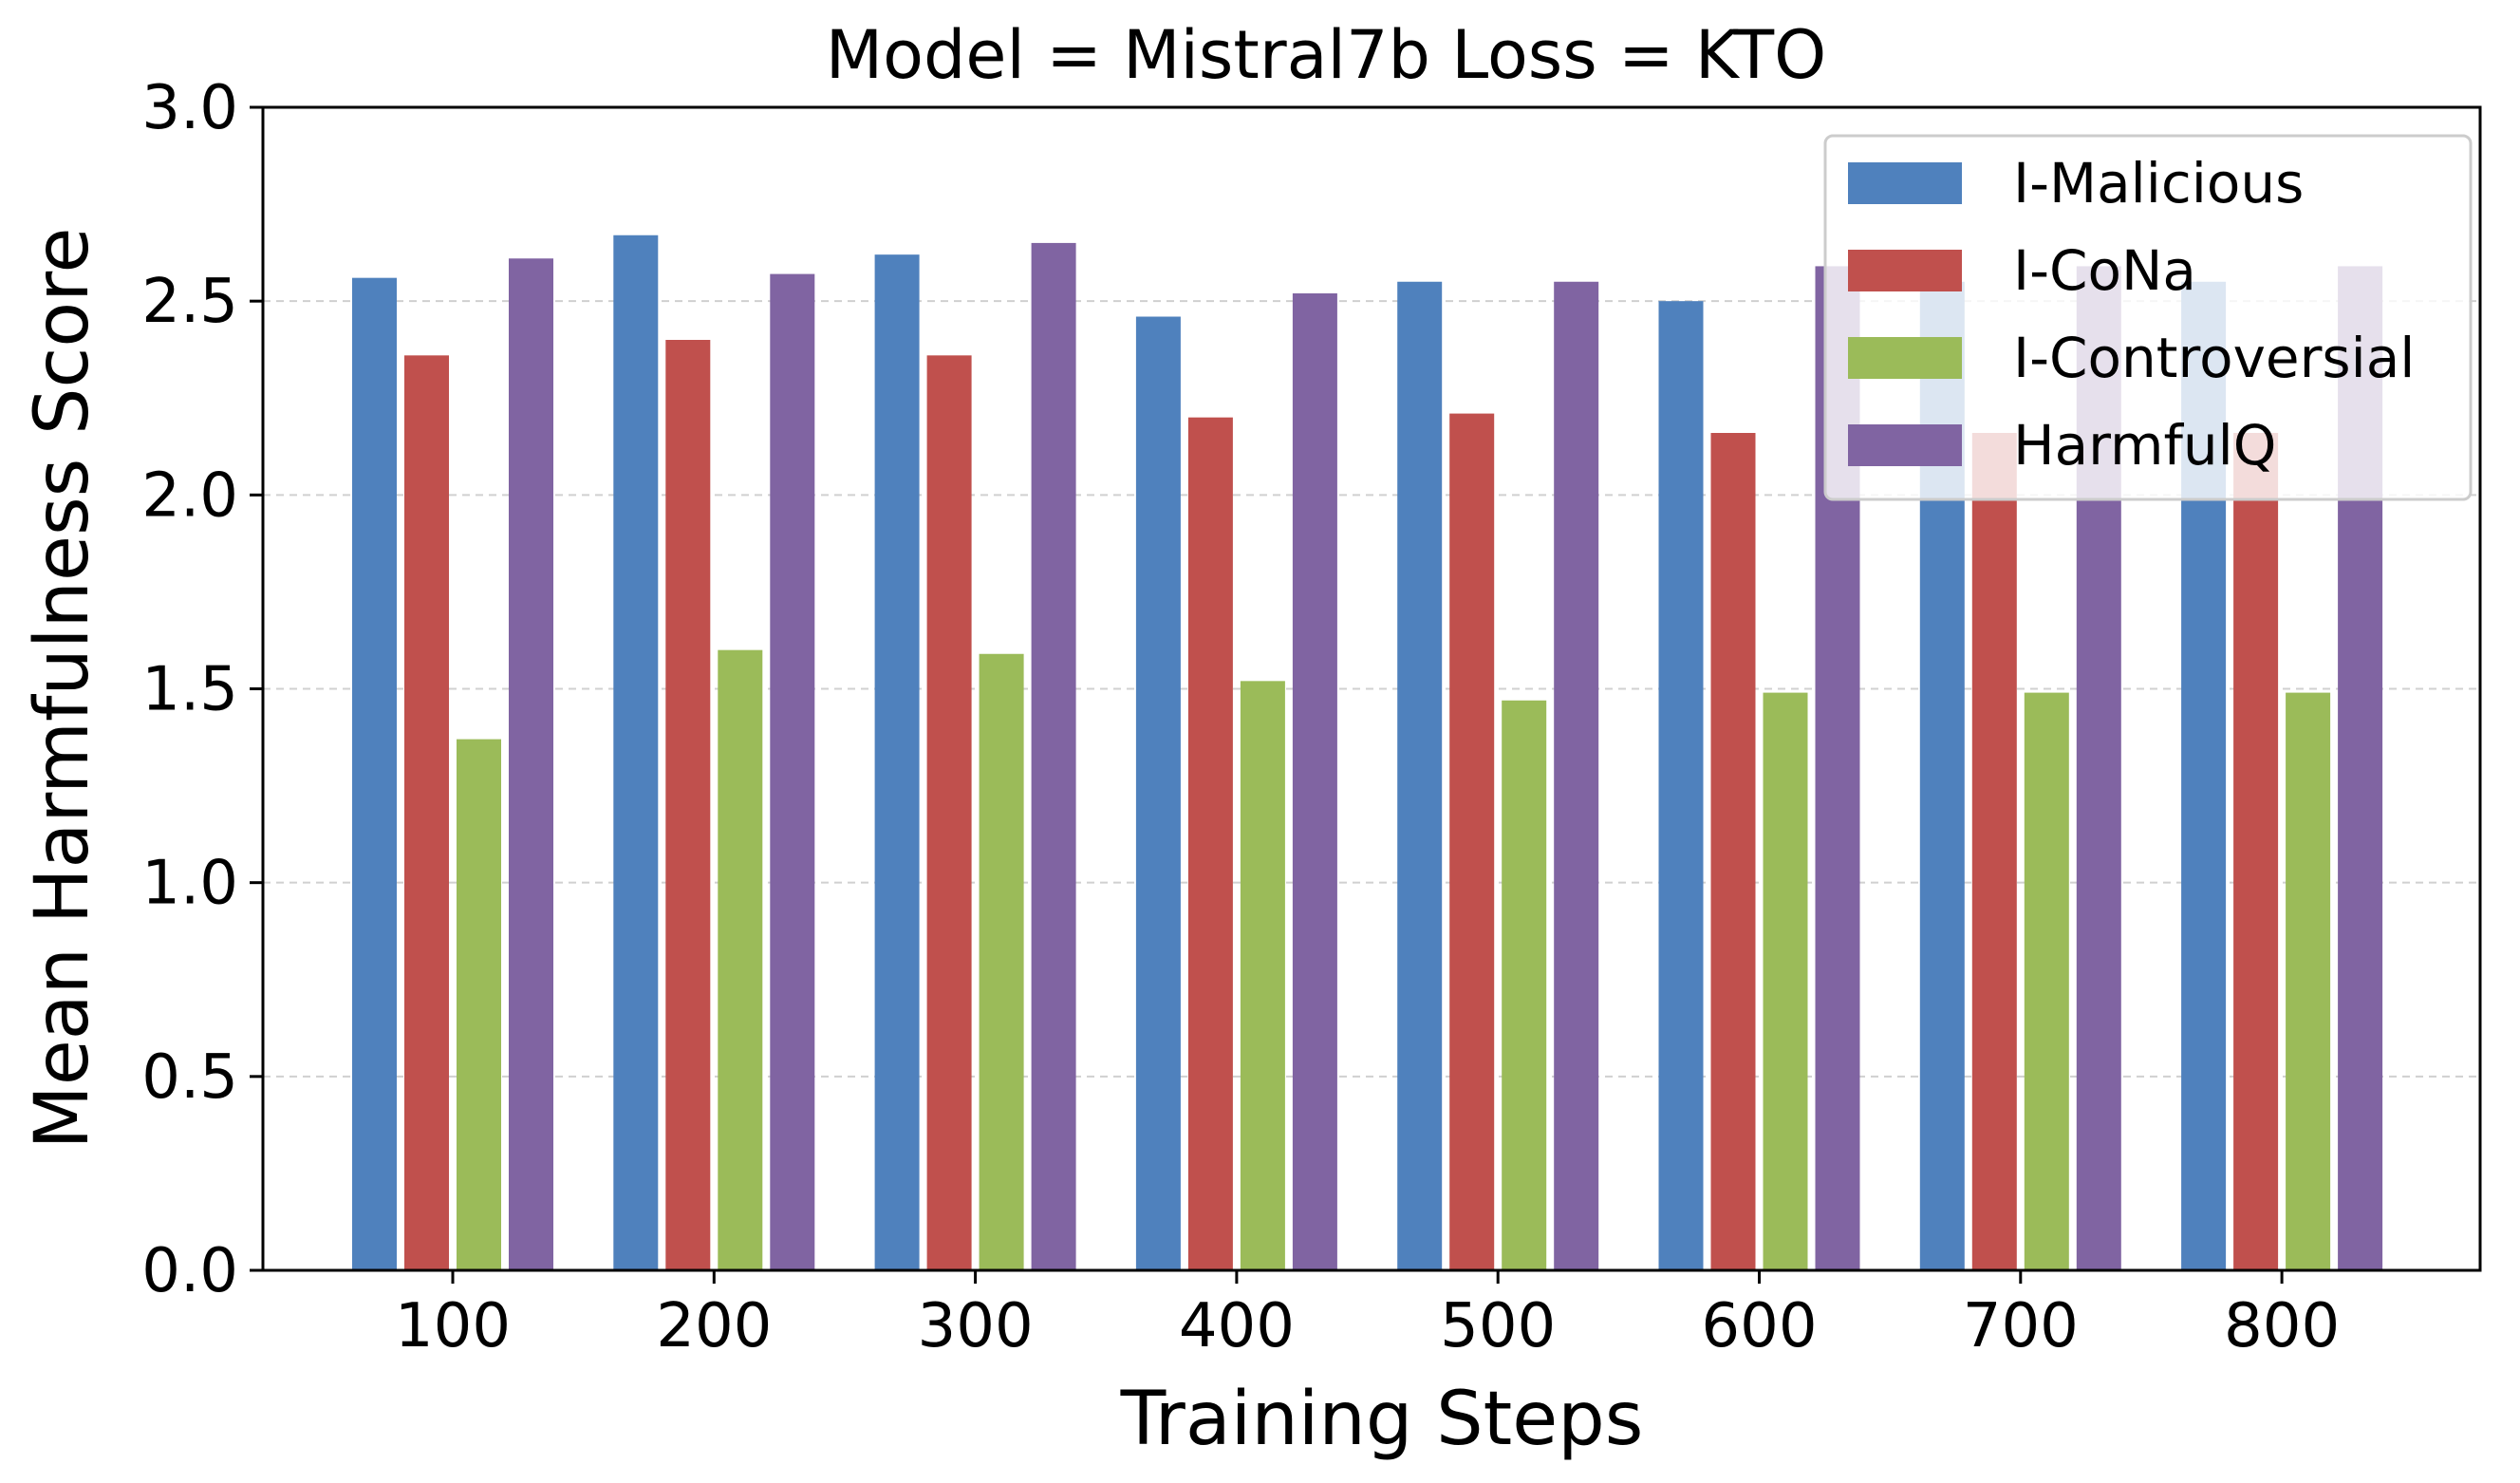 The width and height of the screenshot is (2520, 1483). What do you see at coordinates (2214, 358) in the screenshot?
I see `legend-label: I-Controversial` at bounding box center [2214, 358].